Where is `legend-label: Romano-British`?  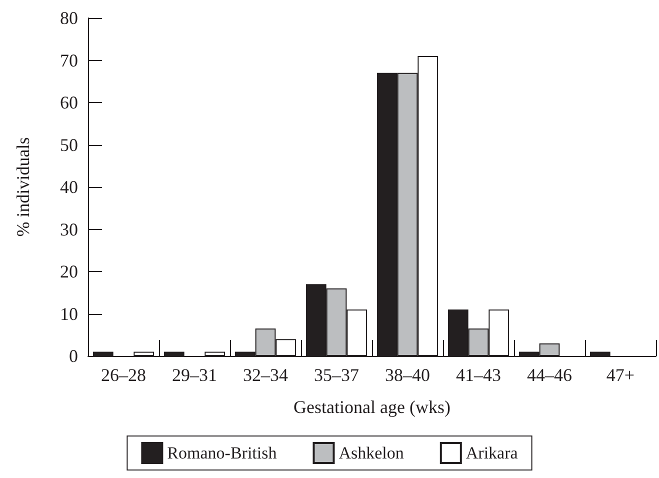 legend-label: Romano-British is located at coordinates (222, 453).